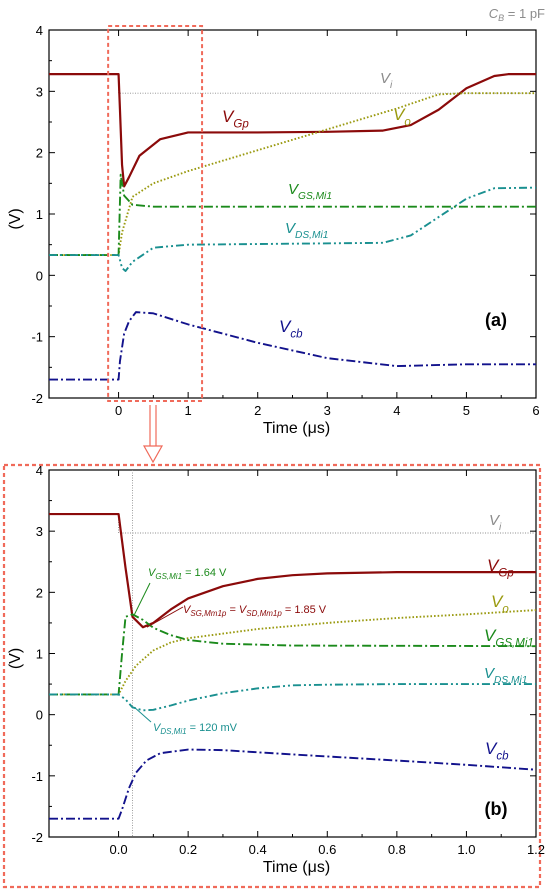 This screenshot has width=550, height=893. Describe the element at coordinates (188, 849) in the screenshot. I see `x-tick-label: 0.2` at that location.